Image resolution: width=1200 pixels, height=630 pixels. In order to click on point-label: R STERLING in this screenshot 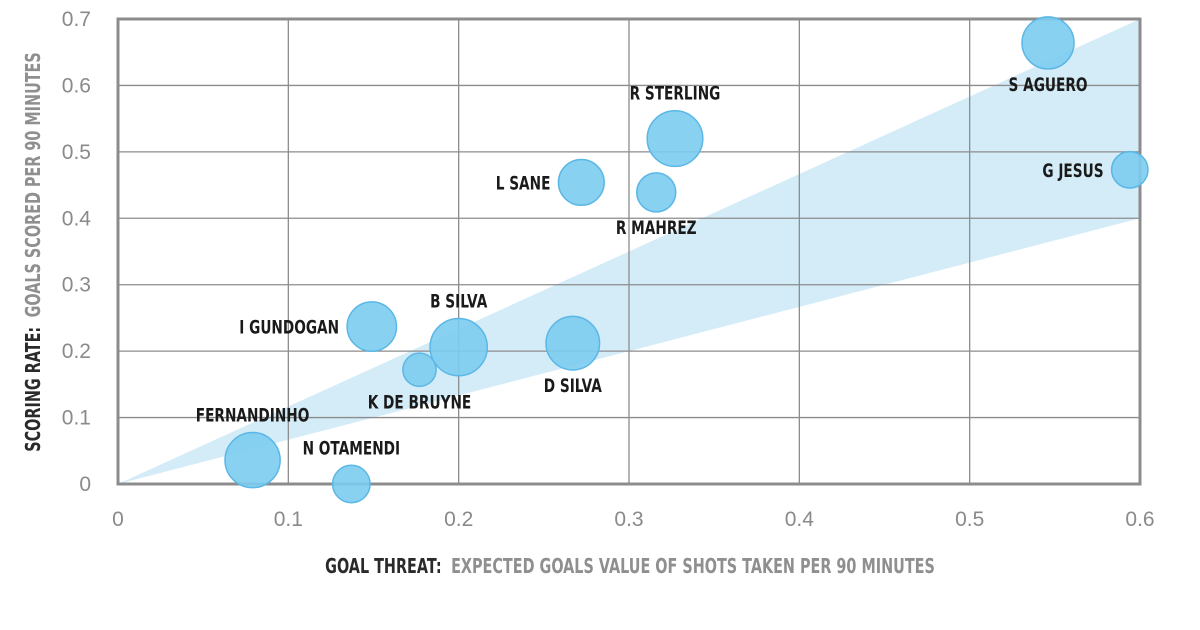, I will do `click(675, 94)`.